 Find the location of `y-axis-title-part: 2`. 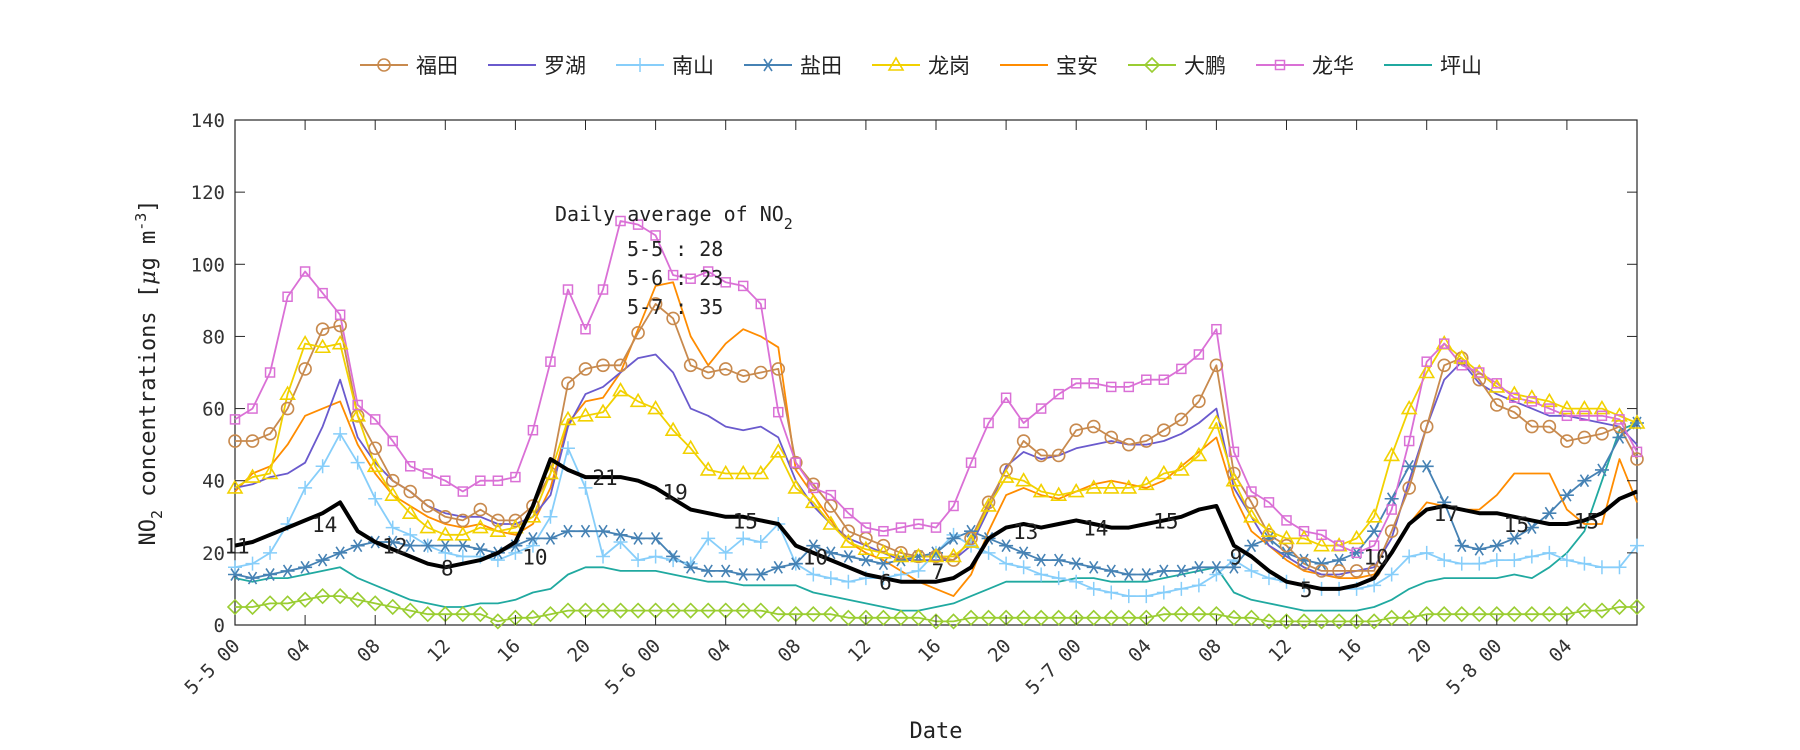

y-axis-title-part: 2 is located at coordinates (157, 514).